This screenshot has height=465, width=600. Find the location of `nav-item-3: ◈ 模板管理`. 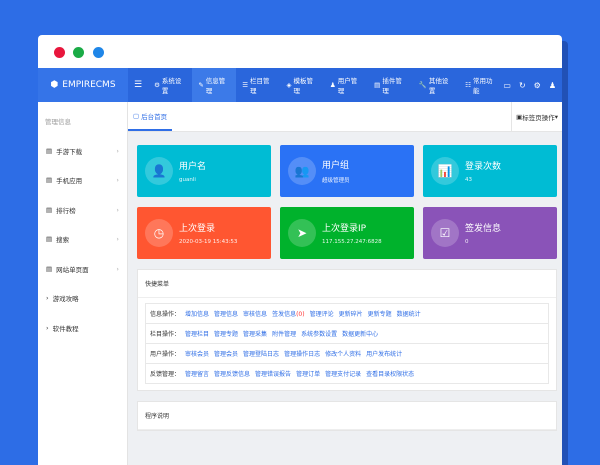

nav-item-3: ◈ 模板管理 is located at coordinates (301, 85).